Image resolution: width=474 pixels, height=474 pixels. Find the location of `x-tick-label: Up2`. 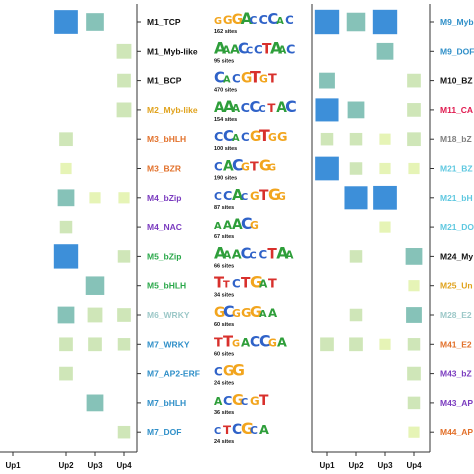

x-tick-label: Up2 is located at coordinates (66, 465).